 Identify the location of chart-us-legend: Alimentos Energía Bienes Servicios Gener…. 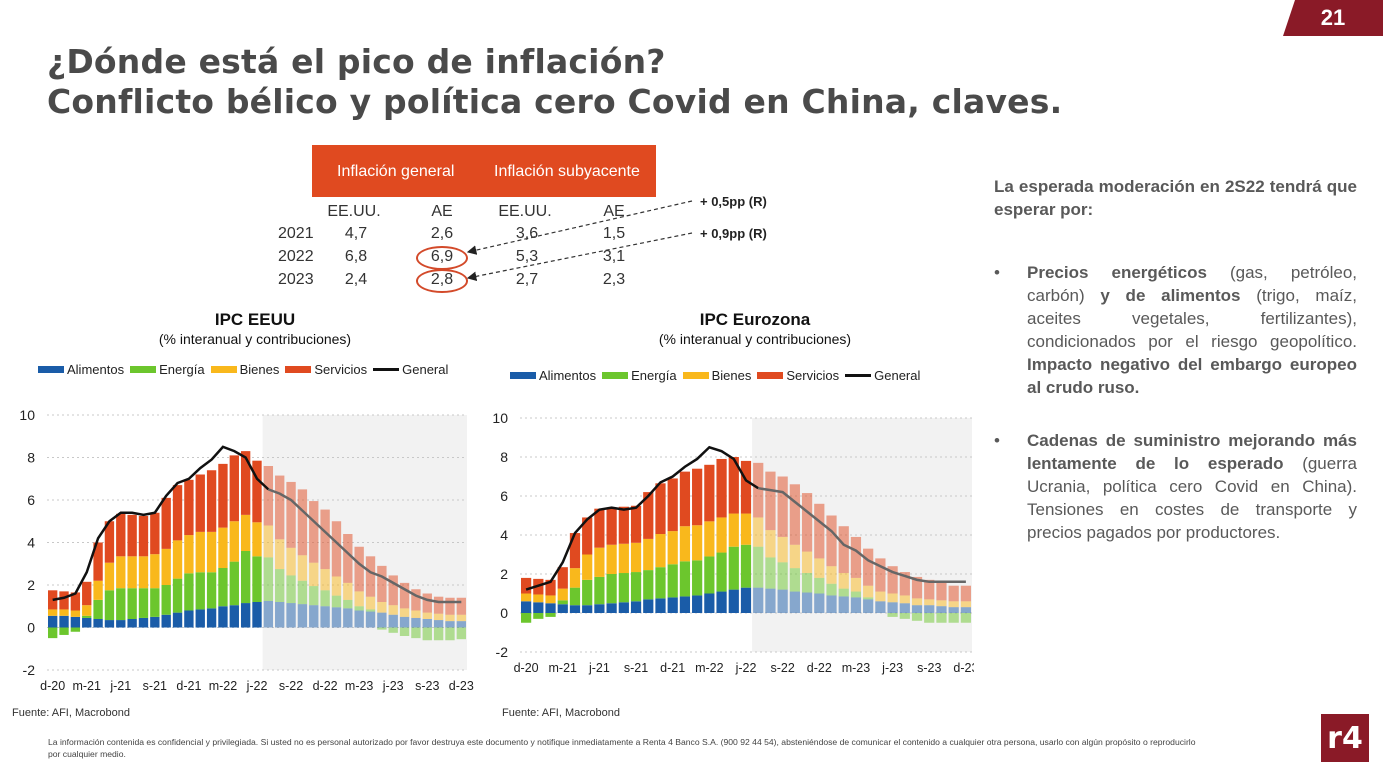
(246, 369).